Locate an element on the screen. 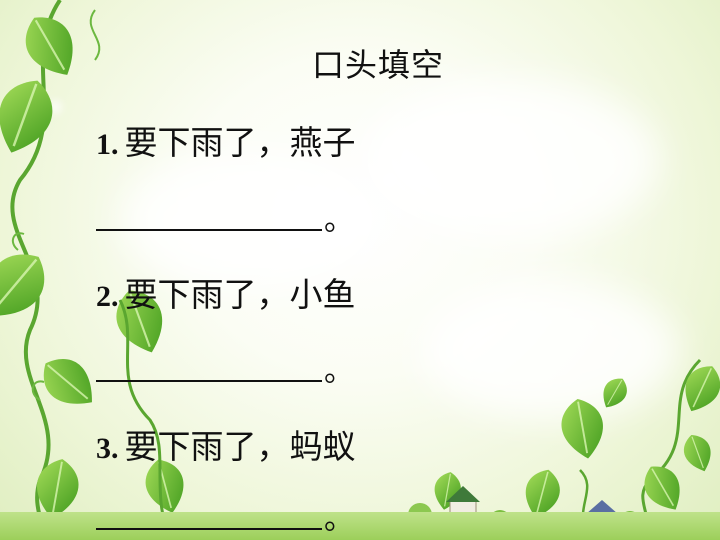  question-number: 2. is located at coordinates (107, 296).